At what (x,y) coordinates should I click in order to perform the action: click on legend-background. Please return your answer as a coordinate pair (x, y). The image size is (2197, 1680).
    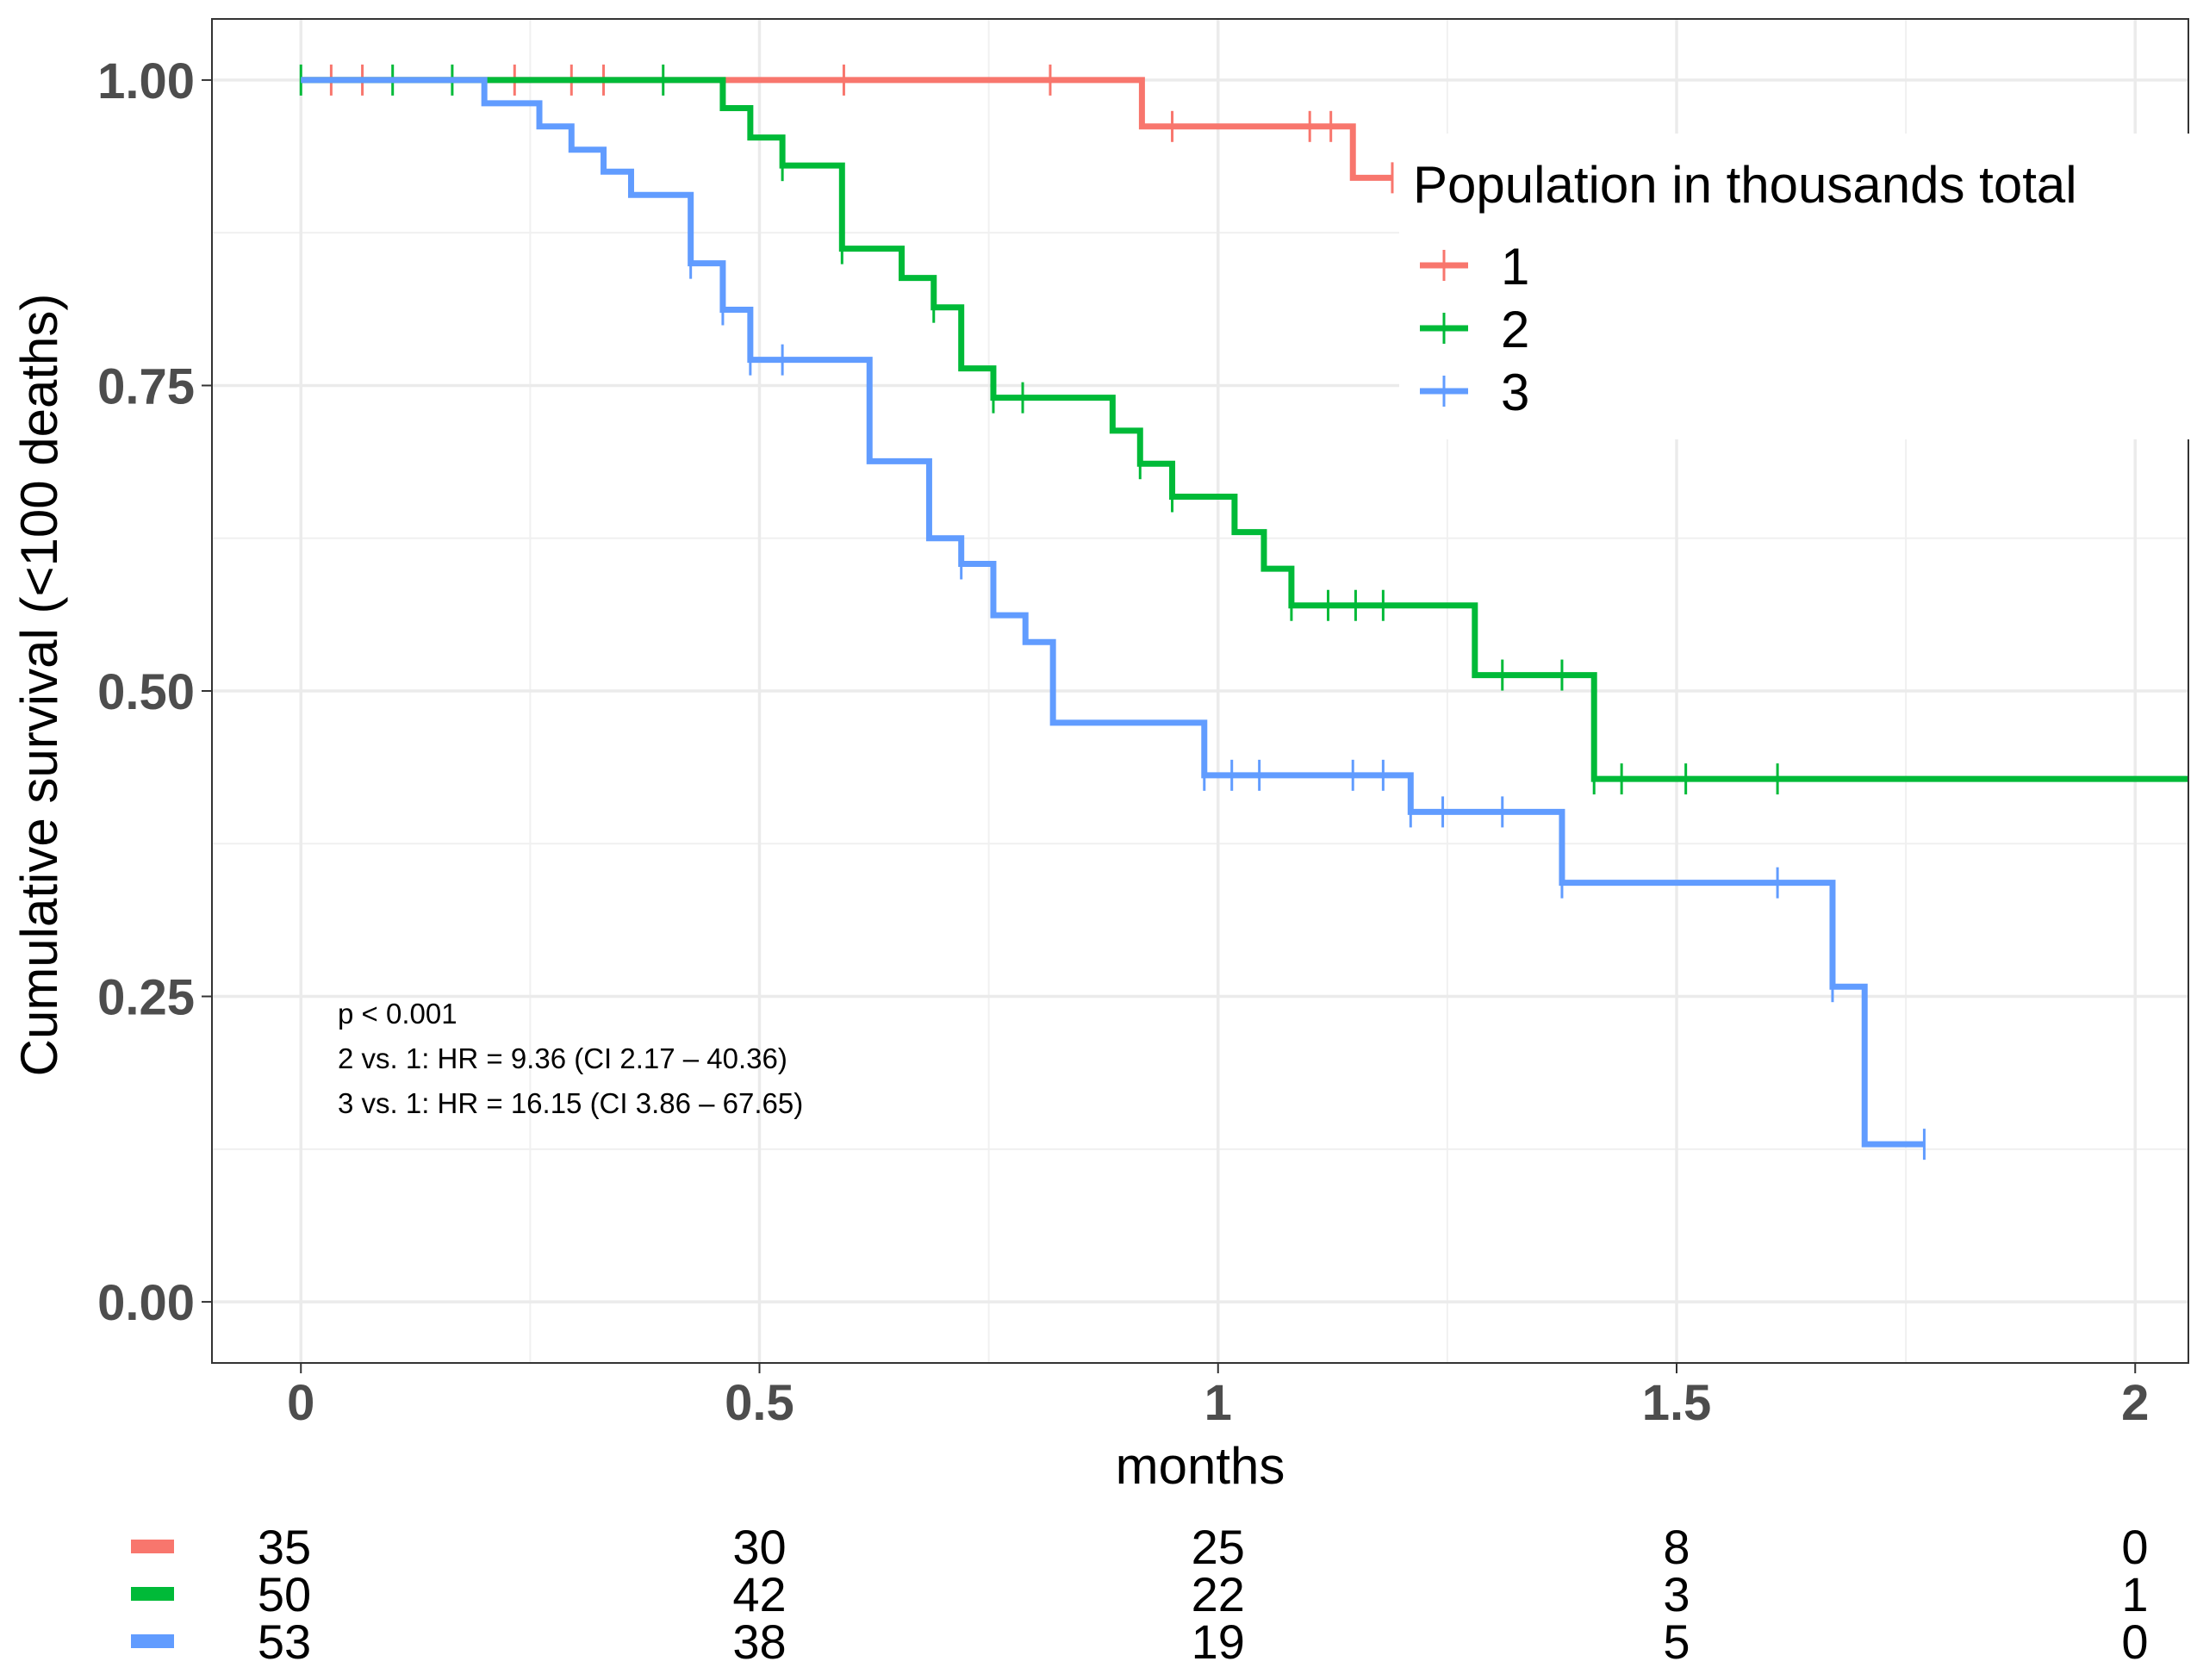
    Looking at the image, I should click on (1796, 287).